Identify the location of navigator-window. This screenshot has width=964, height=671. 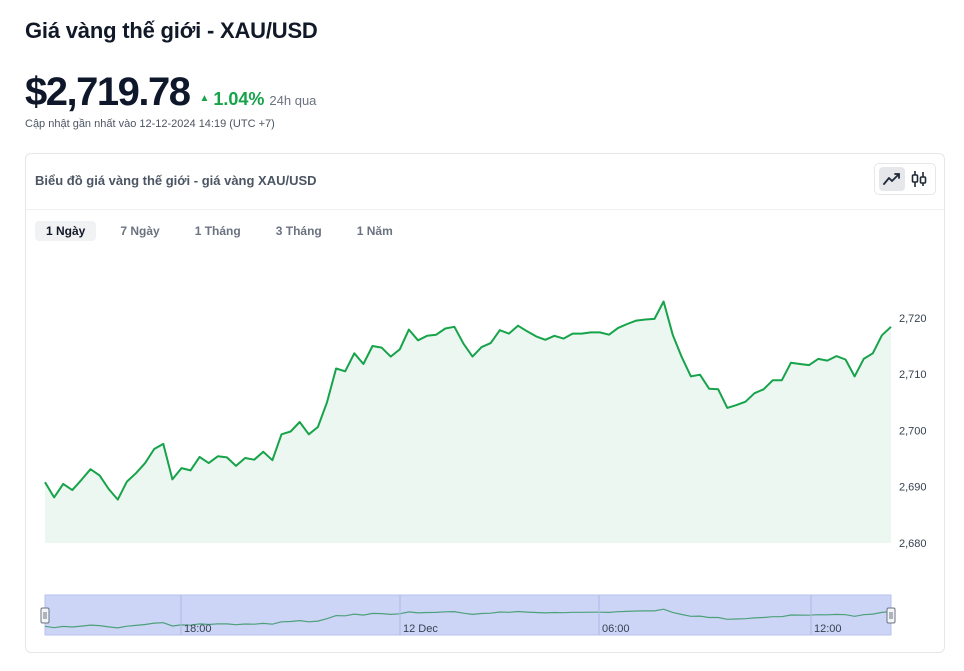
(468, 615).